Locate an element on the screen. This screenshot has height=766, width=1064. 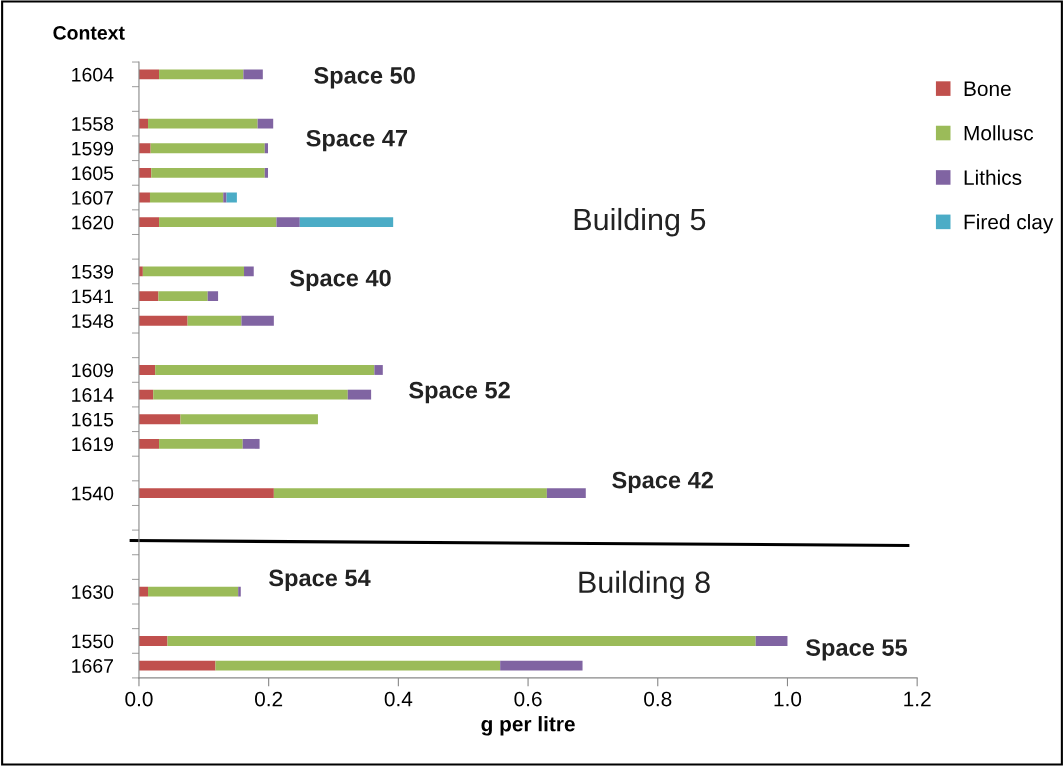
legend-label: Lithics is located at coordinates (993, 177).